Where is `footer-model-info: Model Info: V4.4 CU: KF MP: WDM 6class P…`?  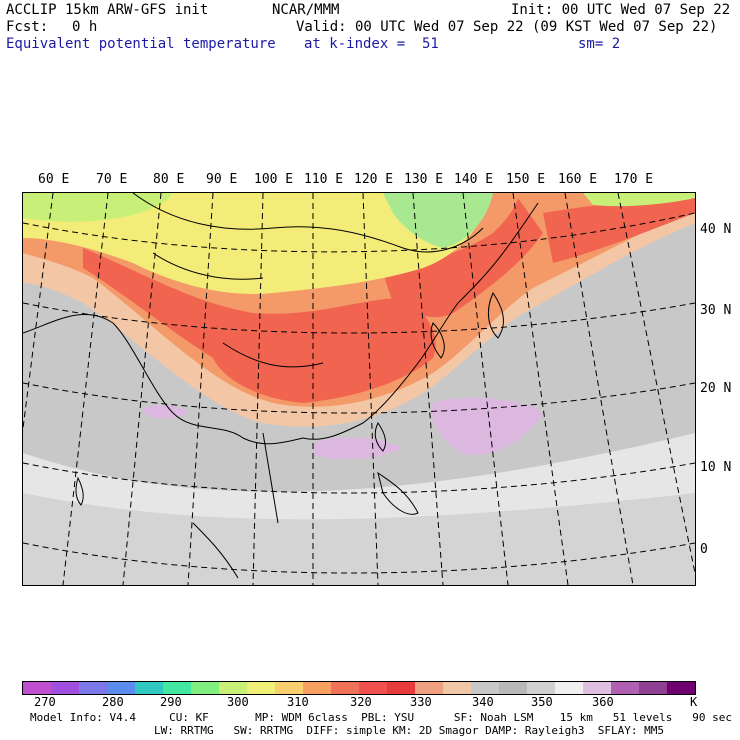 footer-model-info: Model Info: V4.4 CU: KF MP: WDM 6class P… is located at coordinates (381, 717).